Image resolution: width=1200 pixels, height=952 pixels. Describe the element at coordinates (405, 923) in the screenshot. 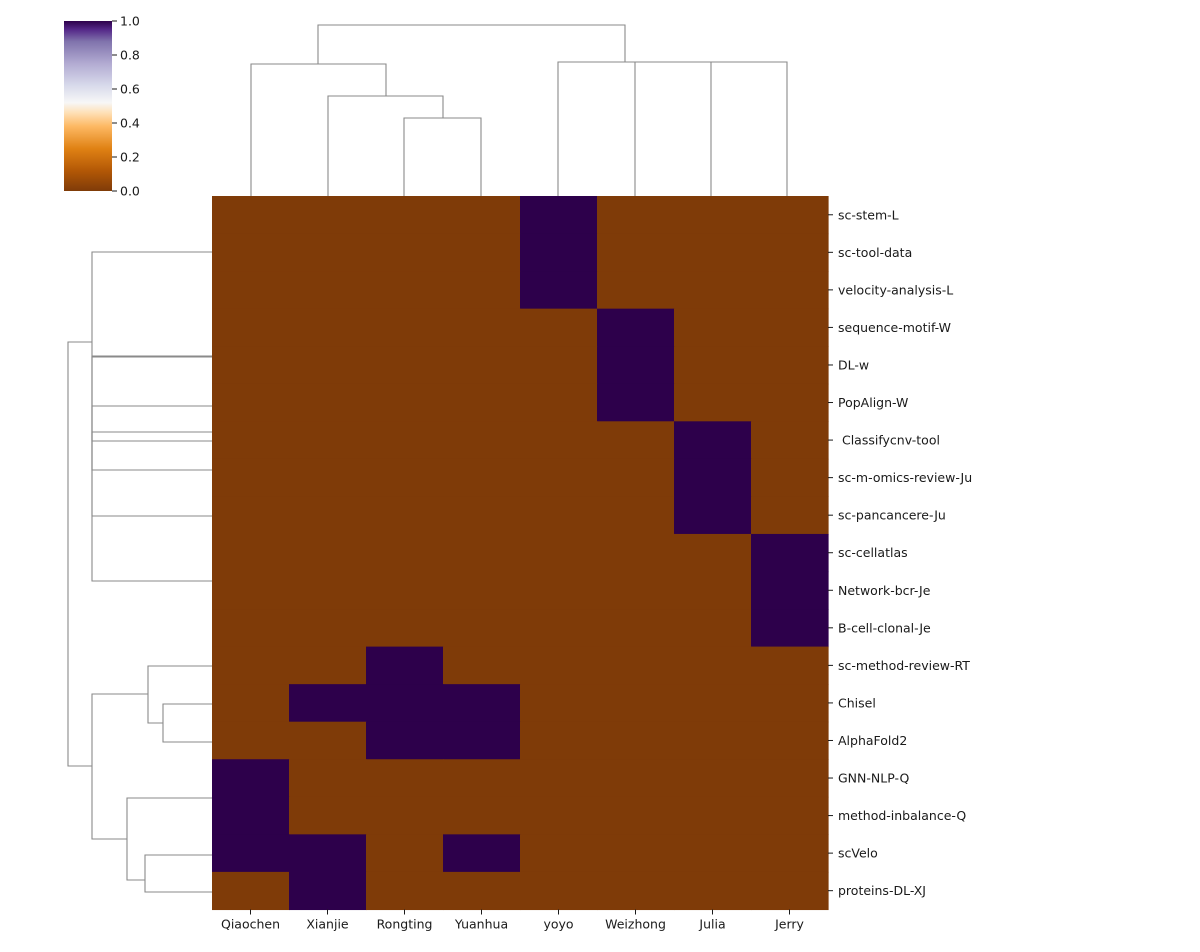

I see `column-label: Rongting` at that location.